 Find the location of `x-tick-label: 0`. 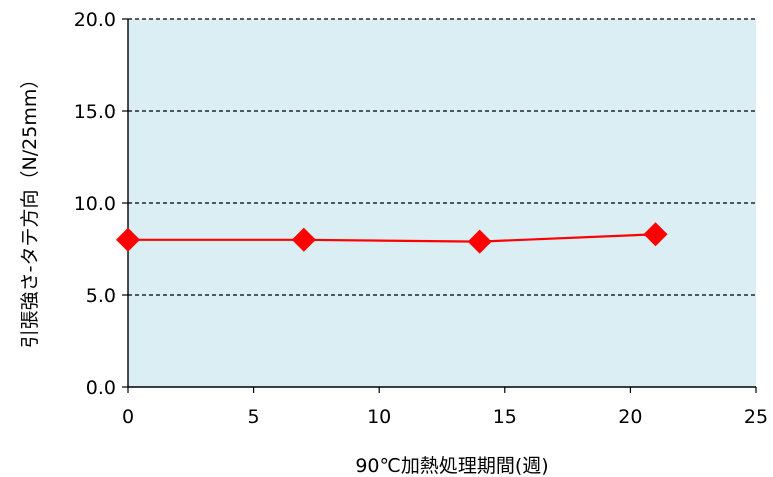

x-tick-label: 0 is located at coordinates (128, 417).